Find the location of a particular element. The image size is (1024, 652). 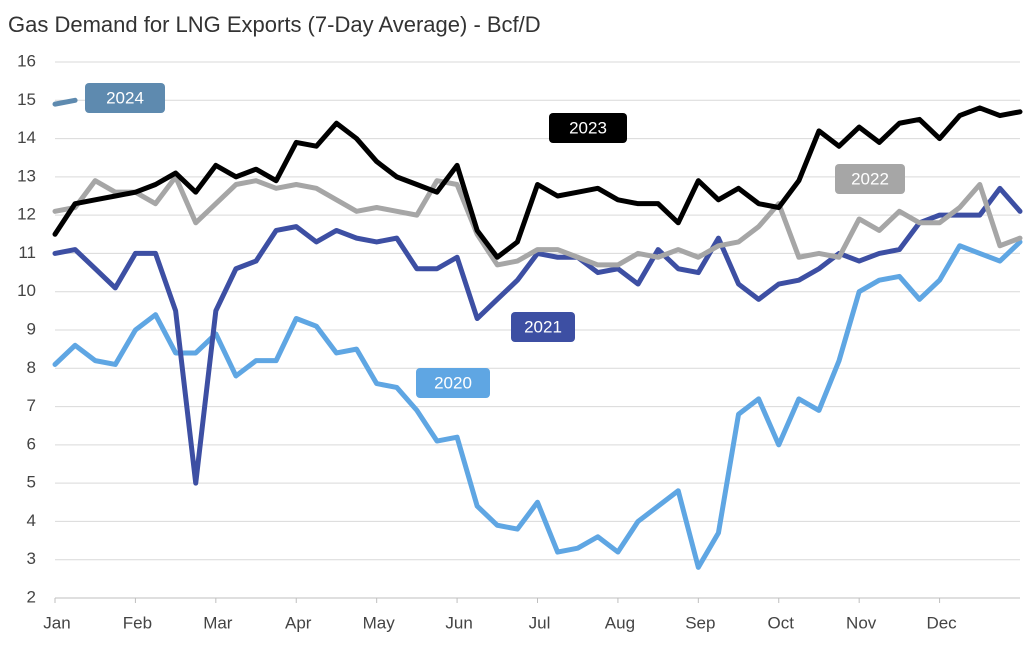

y-tick-label: 16 is located at coordinates (26, 60).